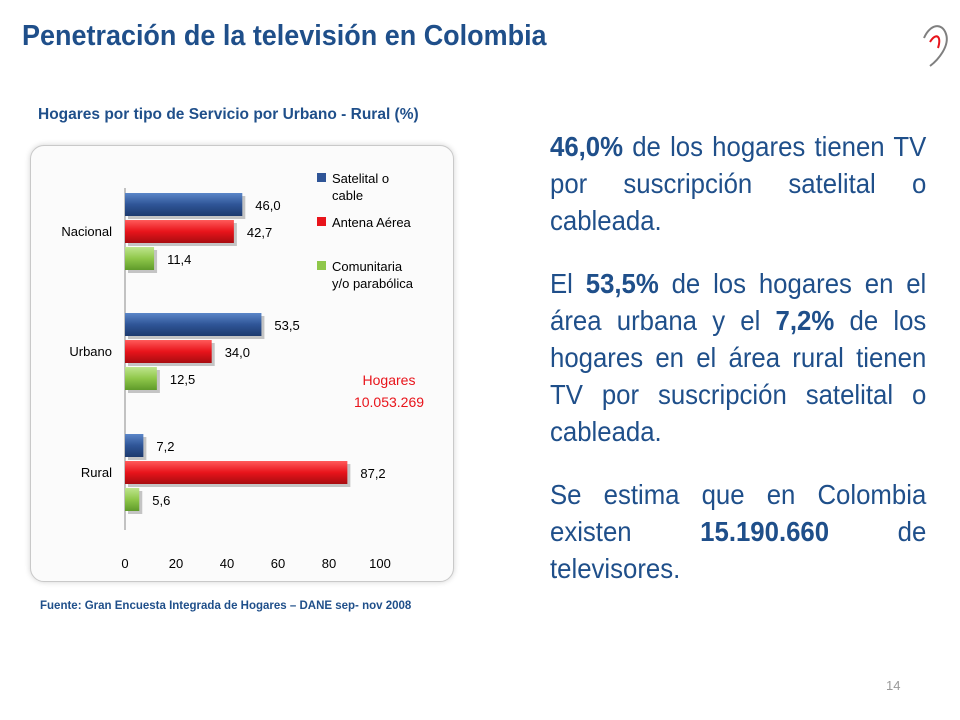  What do you see at coordinates (237, 352) in the screenshot?
I see `data-label-urbano-series-2: 34,0` at bounding box center [237, 352].